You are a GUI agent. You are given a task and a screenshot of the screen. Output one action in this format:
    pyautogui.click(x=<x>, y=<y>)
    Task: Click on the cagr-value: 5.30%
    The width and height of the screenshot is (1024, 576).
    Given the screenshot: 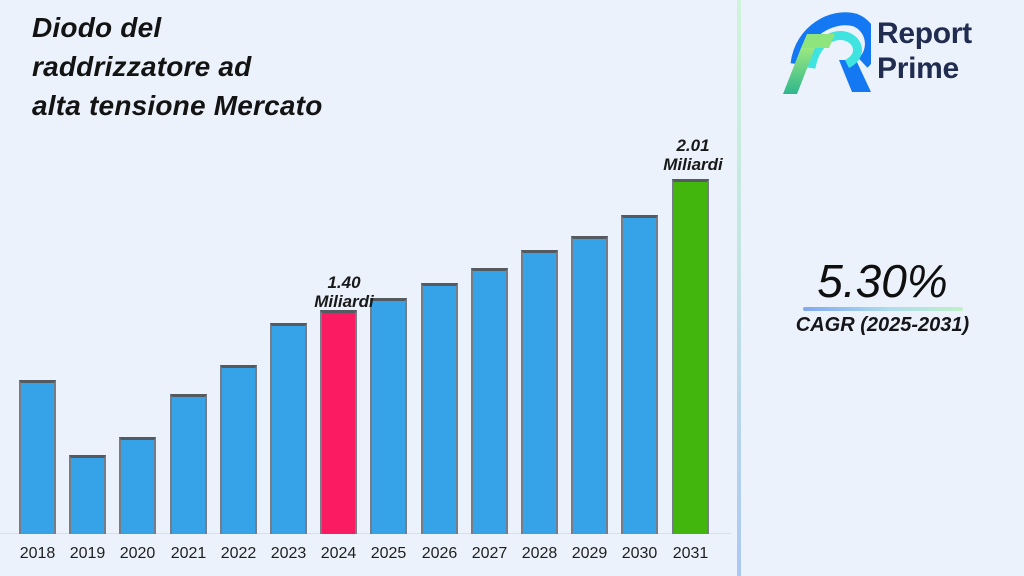 What is the action you would take?
    pyautogui.click(x=882, y=281)
    